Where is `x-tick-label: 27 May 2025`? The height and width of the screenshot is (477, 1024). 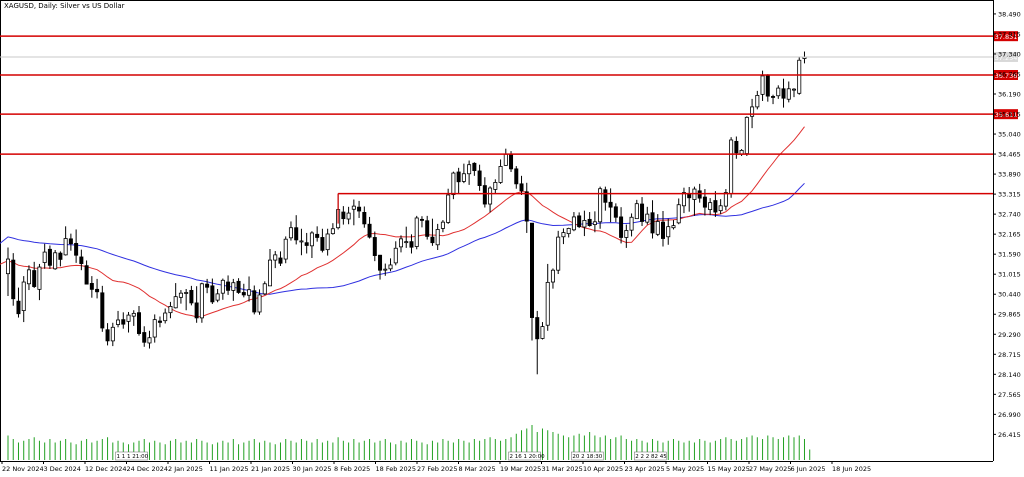 x-tick-label: 27 May 2025 is located at coordinates (770, 469).